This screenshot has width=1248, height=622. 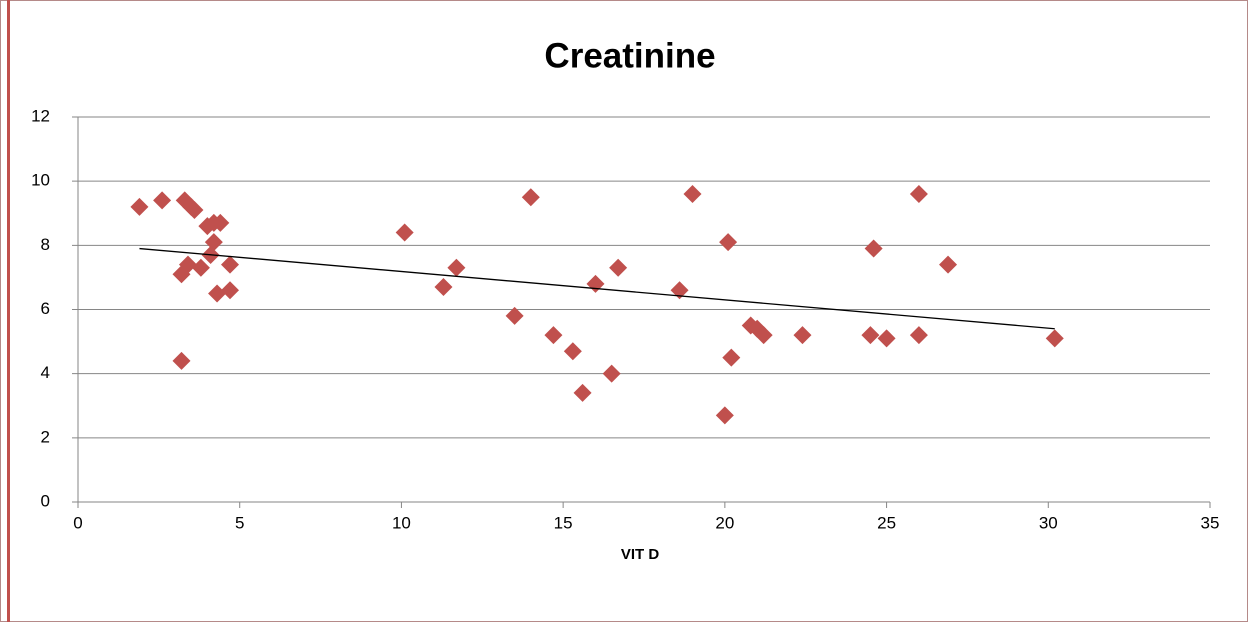 I want to click on y-tick-label: 6, so click(x=45, y=308).